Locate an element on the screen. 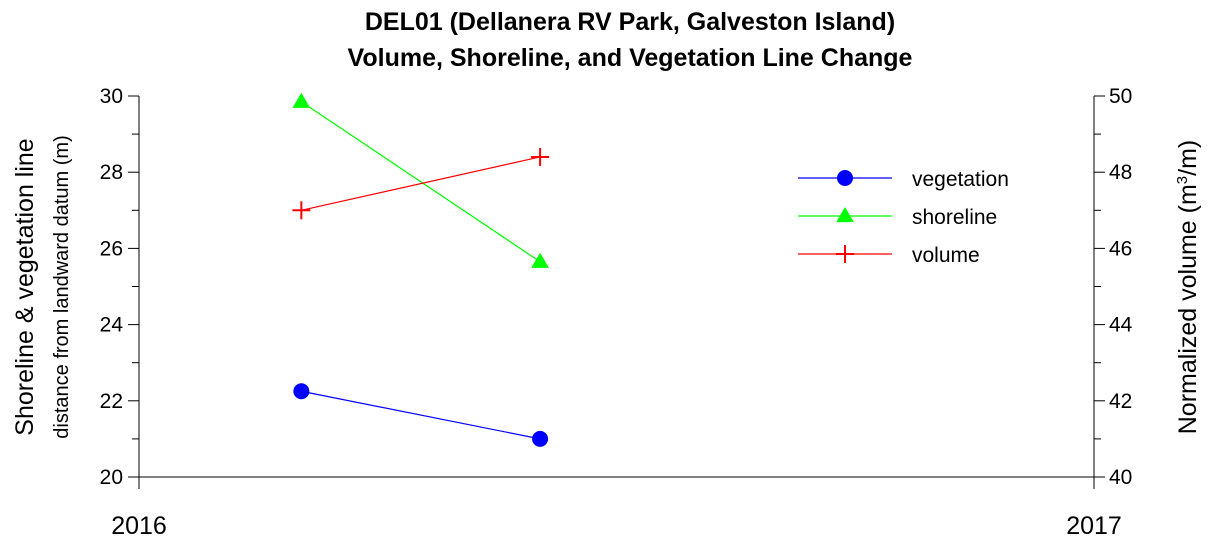  y-right-tick-label: 46 is located at coordinates (1120, 248).